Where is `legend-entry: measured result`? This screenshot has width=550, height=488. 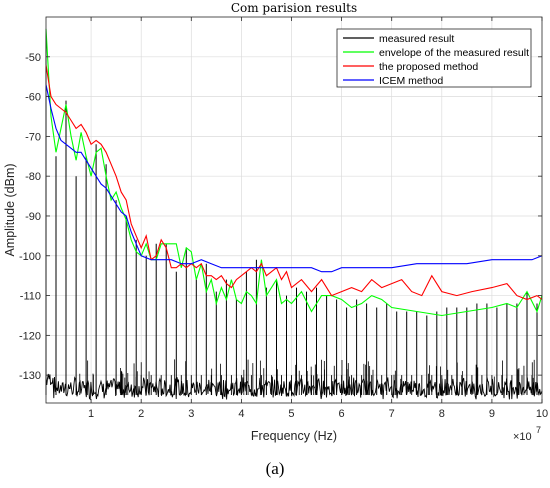
legend-entry: measured result is located at coordinates (416, 39).